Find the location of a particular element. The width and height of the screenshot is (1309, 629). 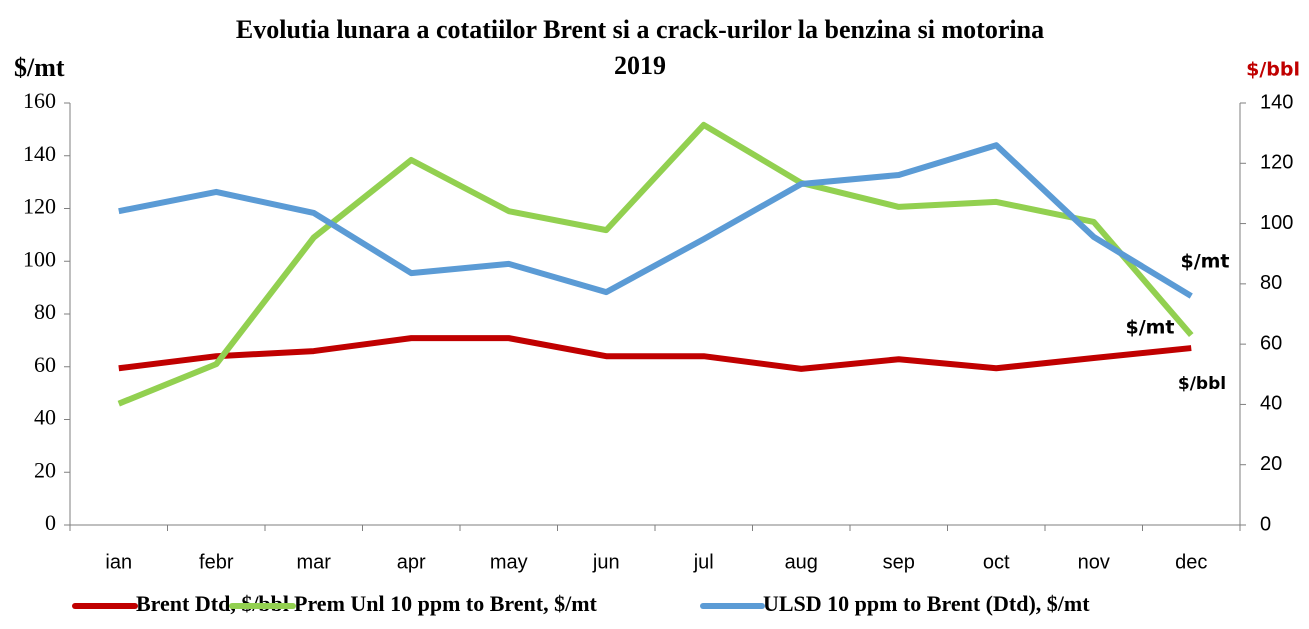

y2-tick-label: 140 is located at coordinates (1276, 102).